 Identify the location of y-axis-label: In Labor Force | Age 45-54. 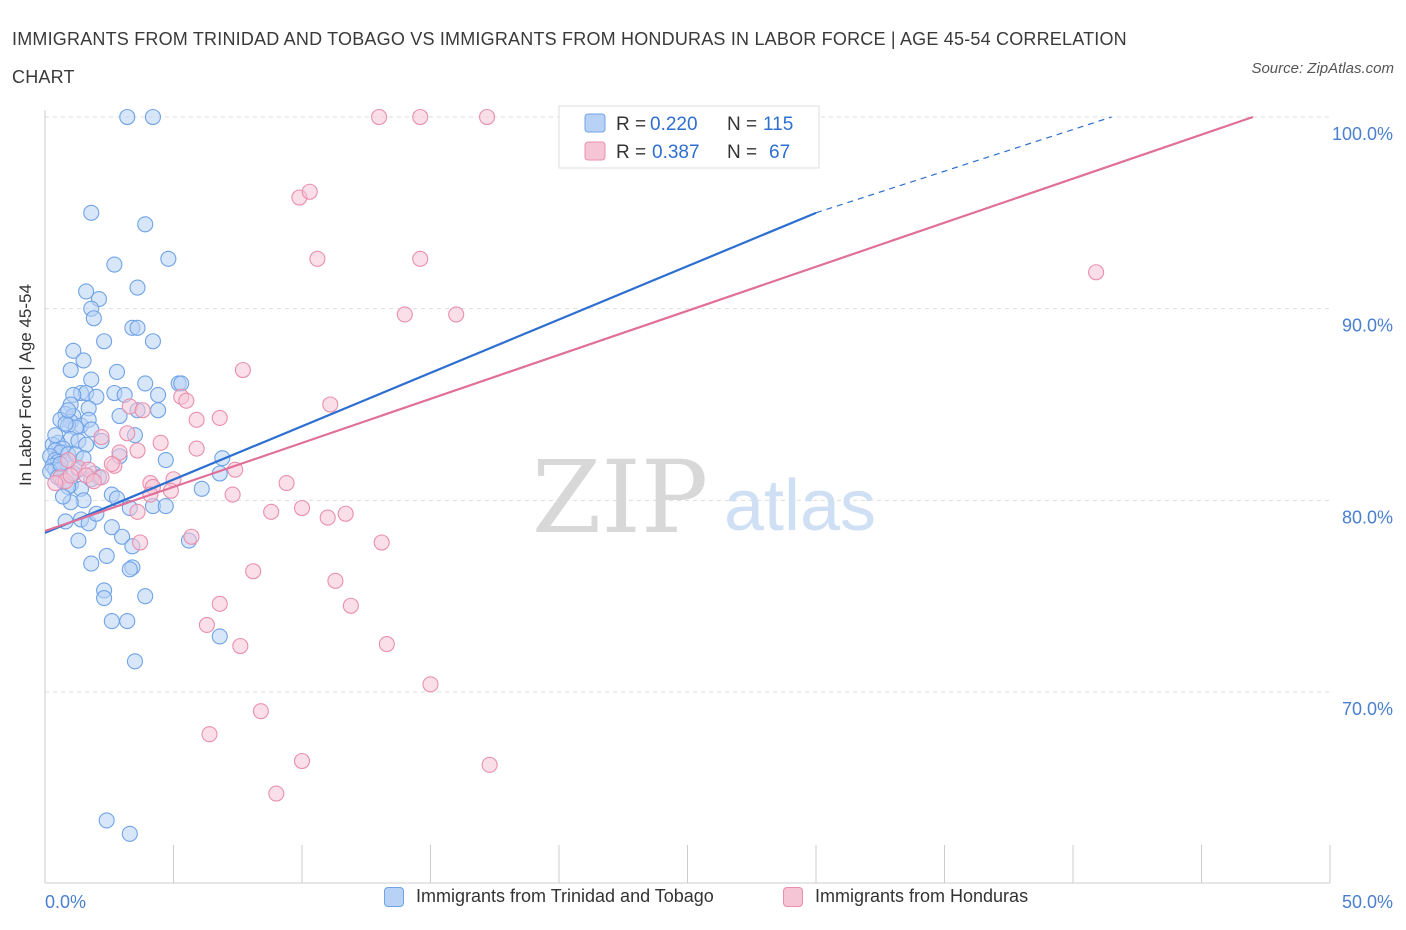
(25, 385).